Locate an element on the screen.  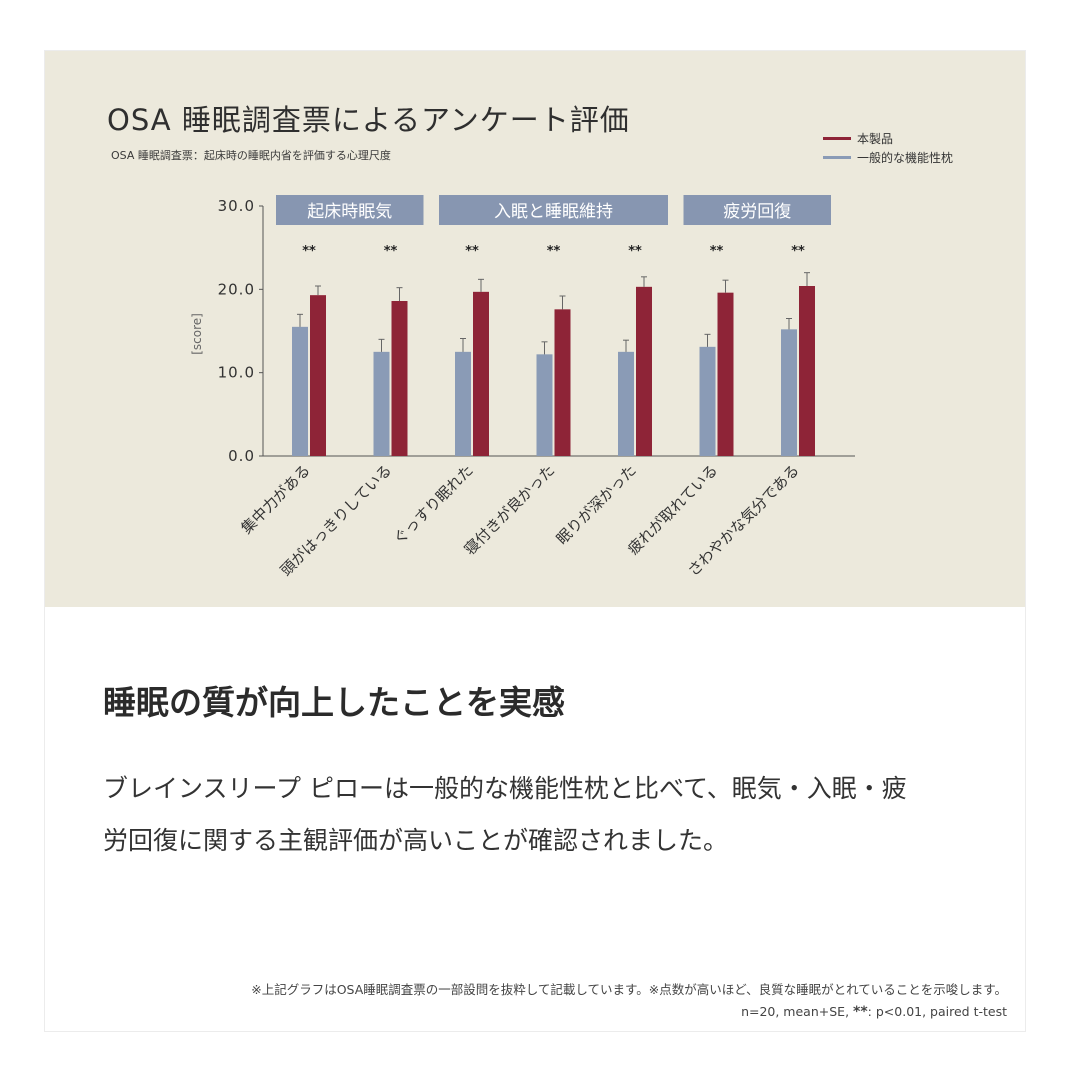
footnote-significance-mark: ** is located at coordinates (860, 1012).